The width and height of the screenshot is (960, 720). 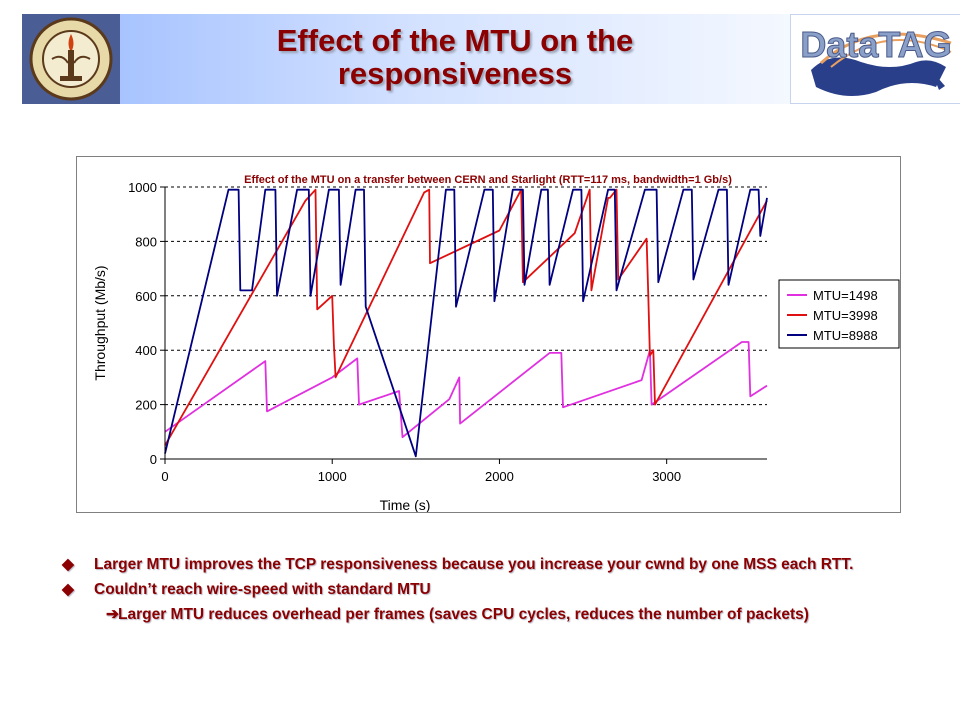 I want to click on title-band, so click(x=455, y=59).